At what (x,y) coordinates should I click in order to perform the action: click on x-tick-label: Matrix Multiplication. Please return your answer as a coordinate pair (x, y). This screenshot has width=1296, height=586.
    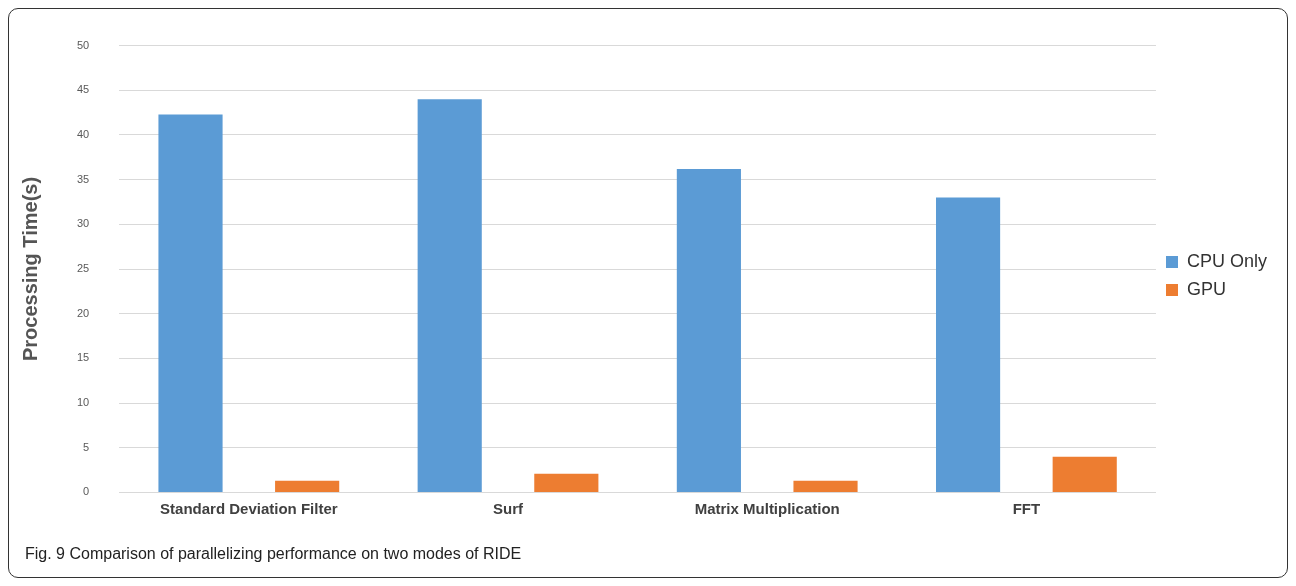
    Looking at the image, I should click on (767, 508).